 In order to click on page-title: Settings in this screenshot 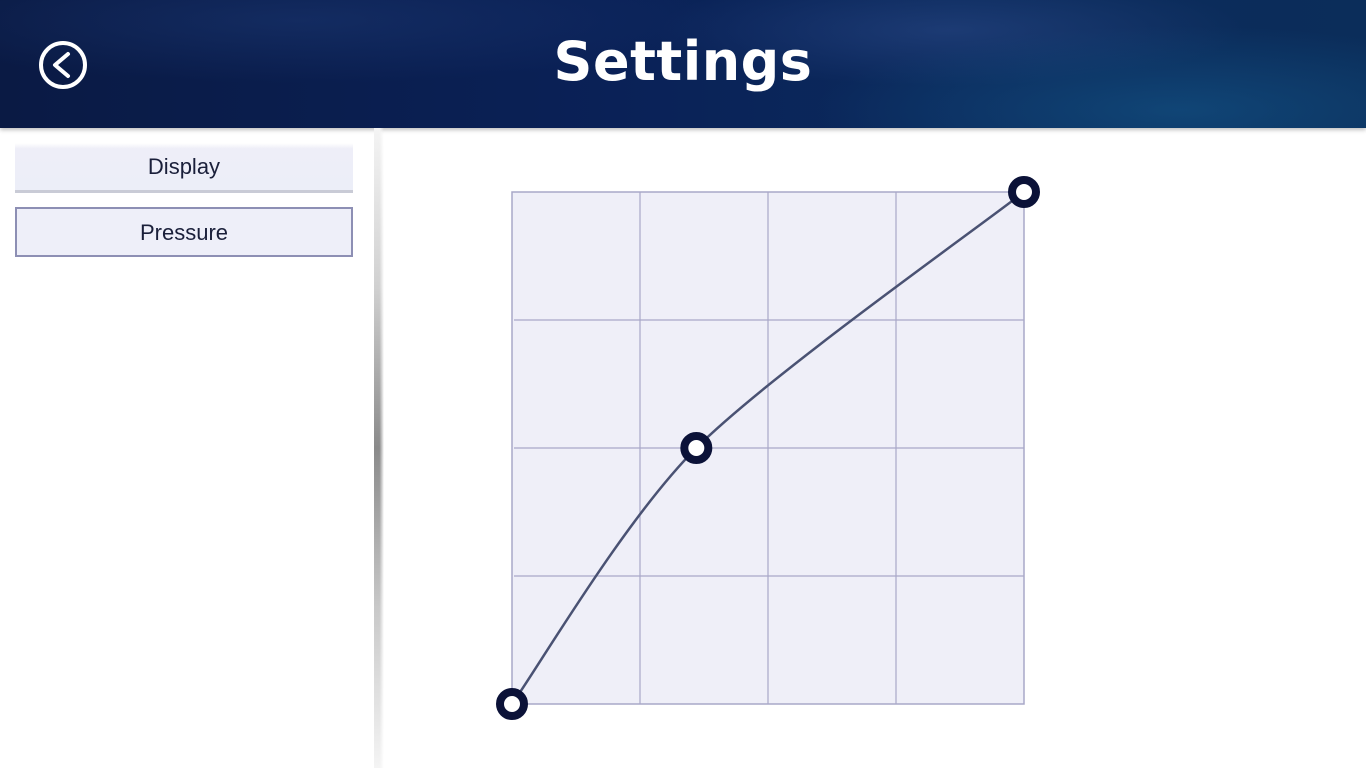, I will do `click(683, 61)`.